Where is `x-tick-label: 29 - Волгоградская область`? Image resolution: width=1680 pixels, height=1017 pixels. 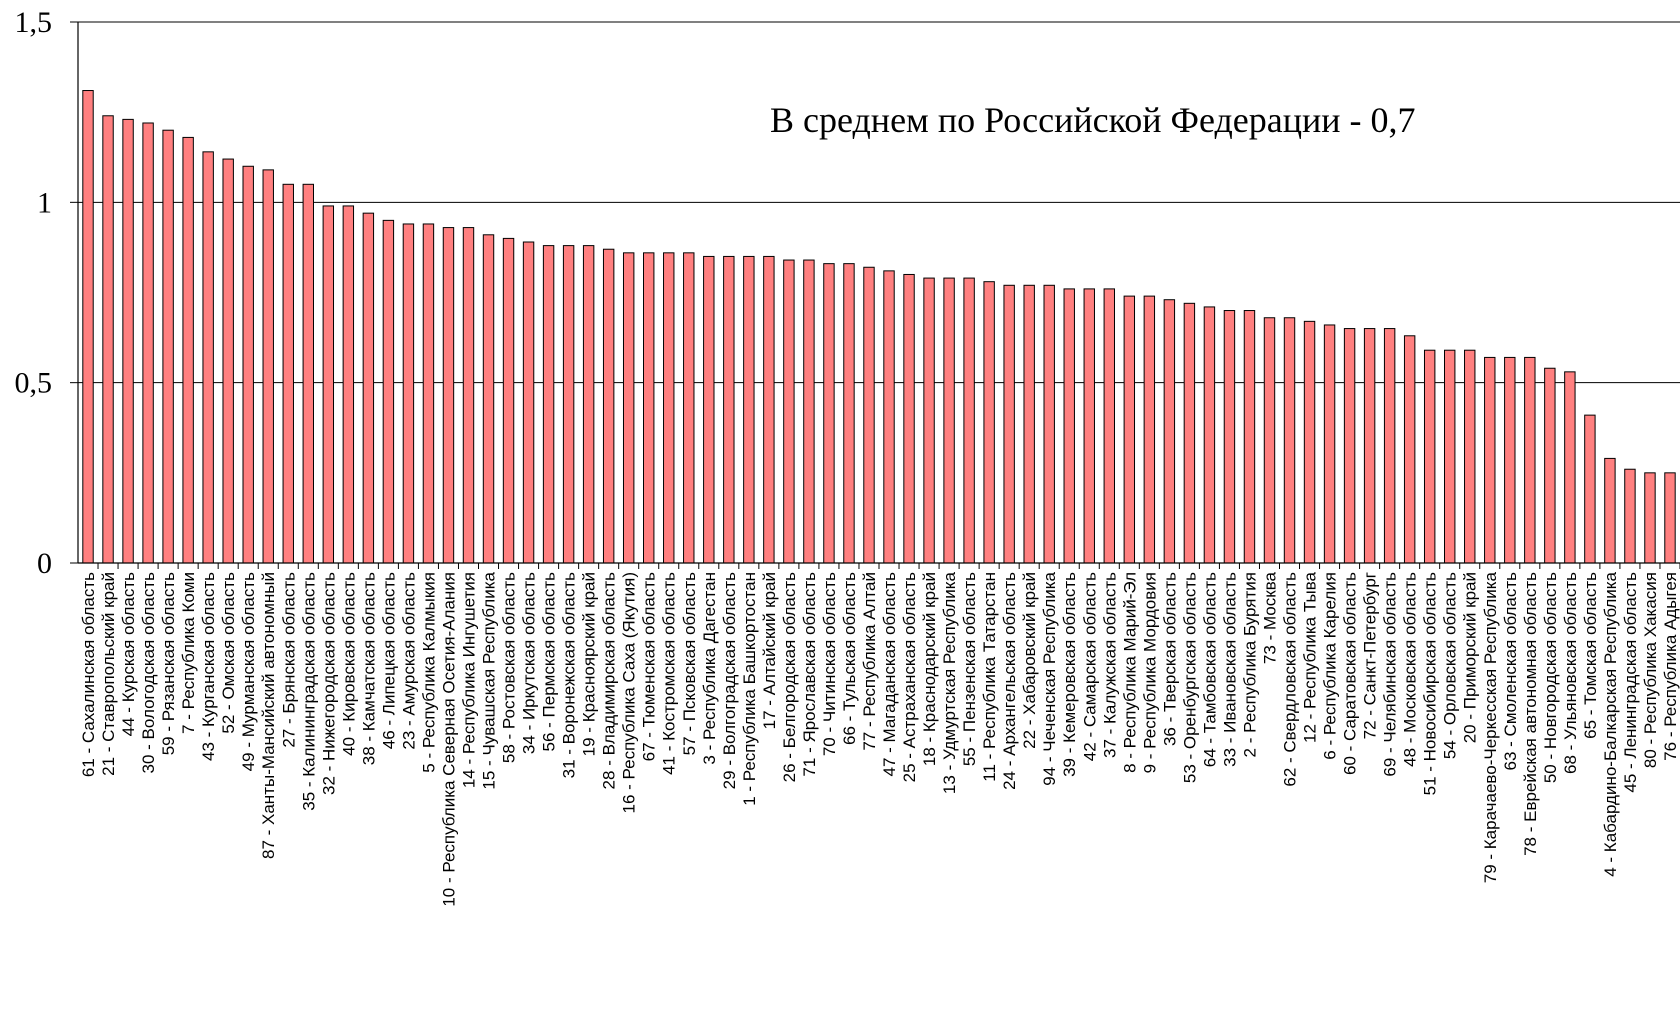
x-tick-label: 29 - Волгоградская область is located at coordinates (729, 680).